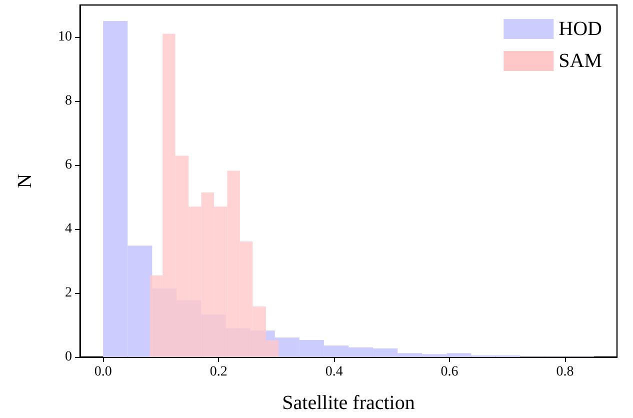  I want to click on y-tick-label: 10, so click(65, 37).